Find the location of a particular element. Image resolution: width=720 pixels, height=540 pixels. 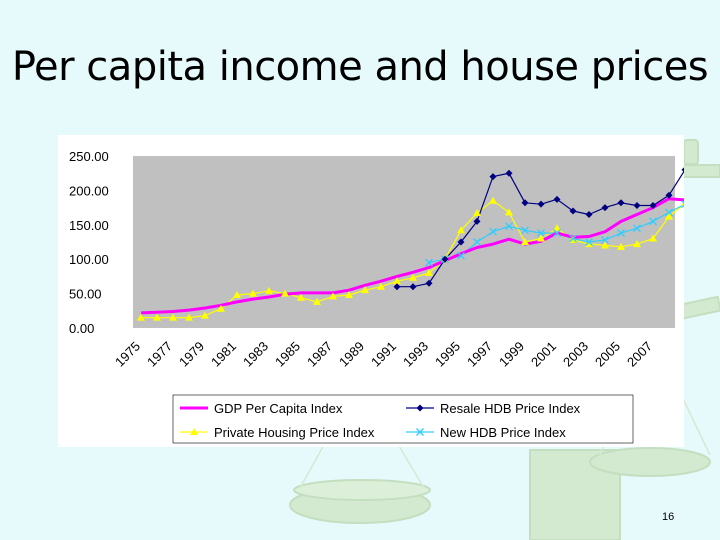

slide-title: Per capita income and house prices is located at coordinates (360, 67).